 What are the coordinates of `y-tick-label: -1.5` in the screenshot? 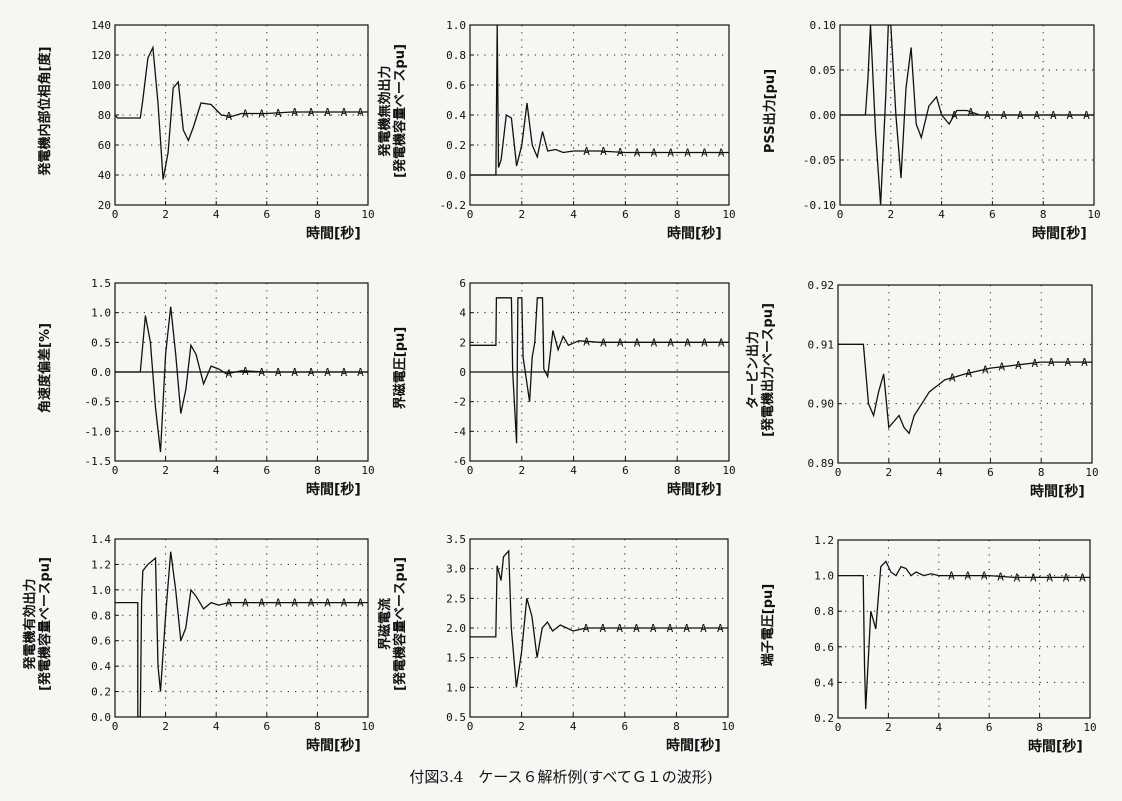 It's located at (98, 461).